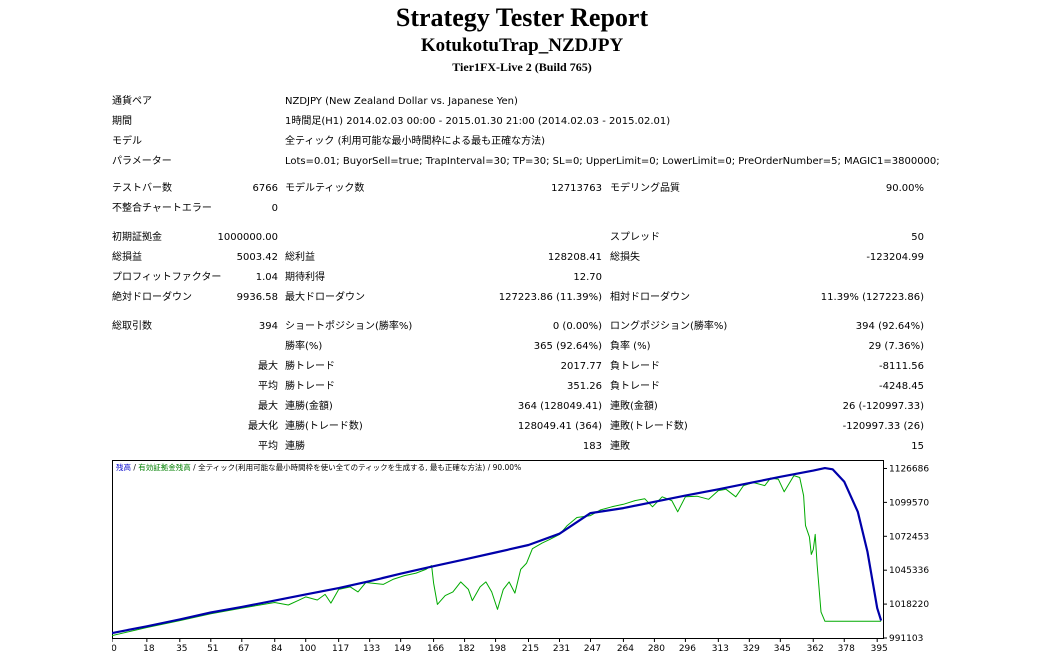 The image size is (1044, 655). I want to click on y-tick-label: 1126686, so click(909, 469).